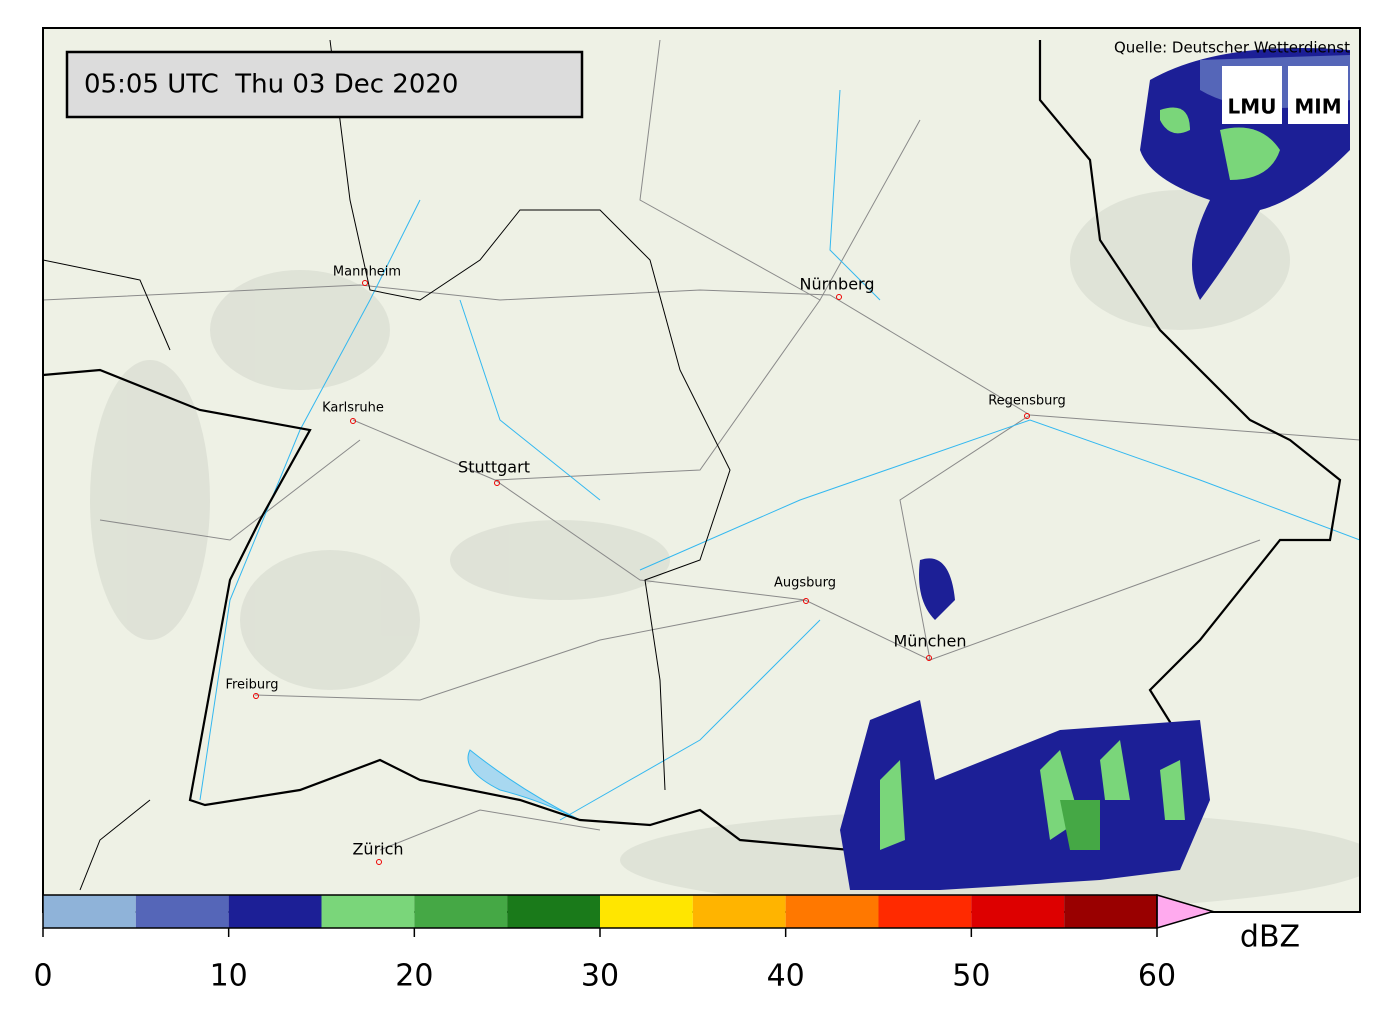 Image resolution: width=1390 pixels, height=1033 pixels. I want to click on city-label: Stuttgart, so click(494, 467).